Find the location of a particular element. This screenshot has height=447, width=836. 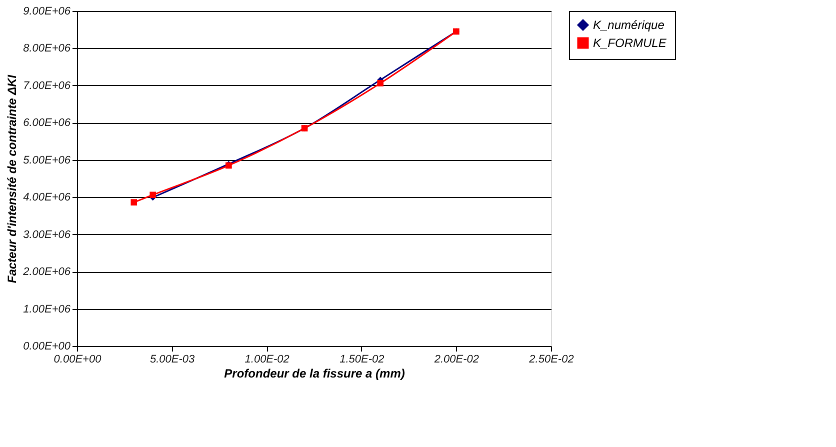

x-tick-label: 5.00E-03 is located at coordinates (173, 360).